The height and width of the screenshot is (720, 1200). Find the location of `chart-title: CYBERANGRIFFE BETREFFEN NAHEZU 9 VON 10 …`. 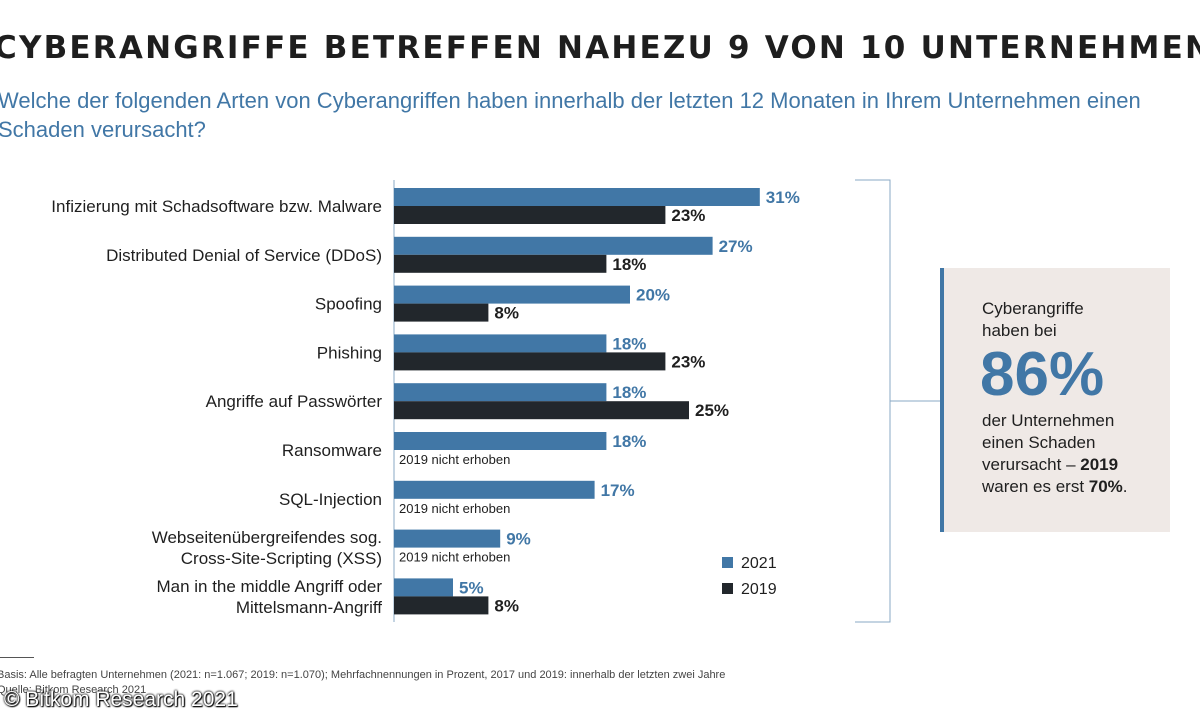

chart-title: CYBERANGRIFFE BETREFFEN NAHEZU 9 VON 10 … is located at coordinates (600, 48).